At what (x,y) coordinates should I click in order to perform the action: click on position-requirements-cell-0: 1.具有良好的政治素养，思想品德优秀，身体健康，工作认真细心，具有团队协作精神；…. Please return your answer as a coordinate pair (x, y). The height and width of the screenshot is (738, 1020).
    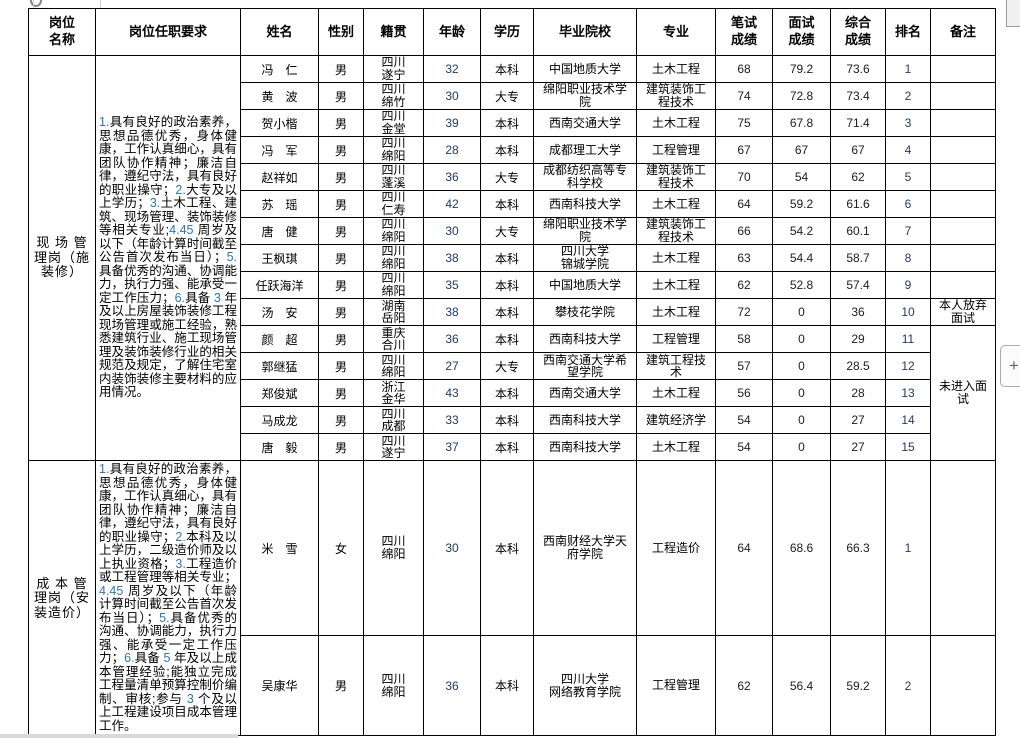
    Looking at the image, I should click on (168, 258).